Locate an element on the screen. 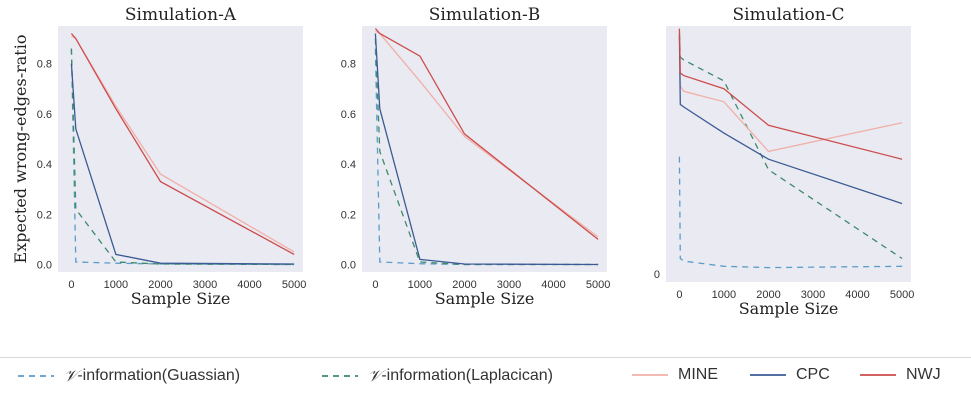  y-axis-label: Expected wrong-edges-ratio is located at coordinates (20, 149).